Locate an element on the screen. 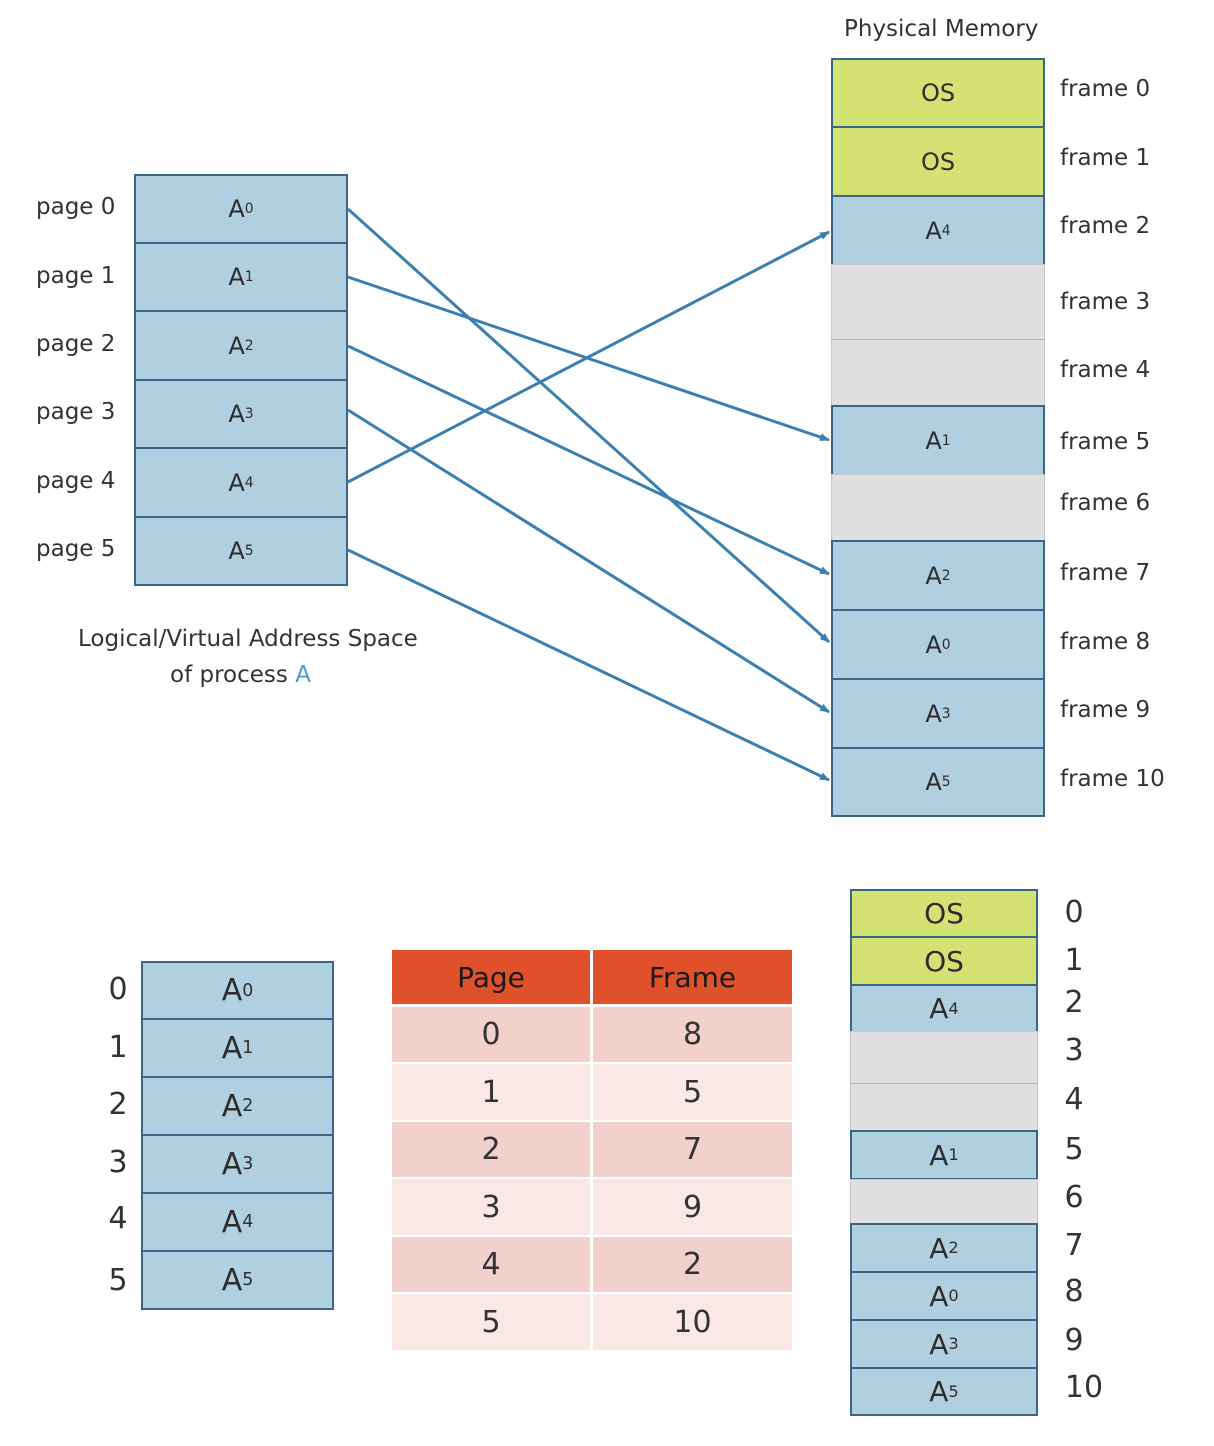 The image size is (1214, 1446). frame-label: frame 7 is located at coordinates (1105, 573).